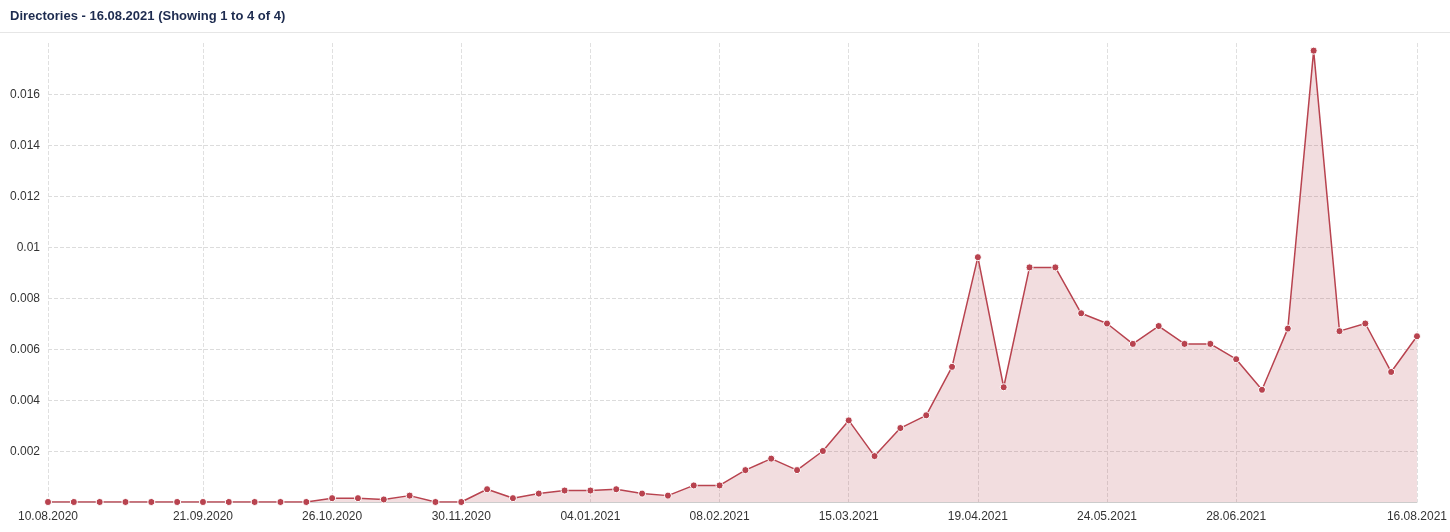 This screenshot has width=1450, height=532. Describe the element at coordinates (1417, 516) in the screenshot. I see `x-tick-label: 16.08.2021` at that location.